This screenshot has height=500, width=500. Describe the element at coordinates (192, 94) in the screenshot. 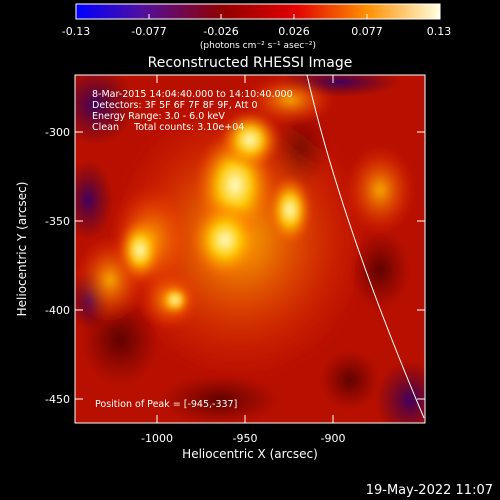

I see `info-line-time-range: 8-Mar-2015 14:04:40.000 to 14:10:40.000` at that location.